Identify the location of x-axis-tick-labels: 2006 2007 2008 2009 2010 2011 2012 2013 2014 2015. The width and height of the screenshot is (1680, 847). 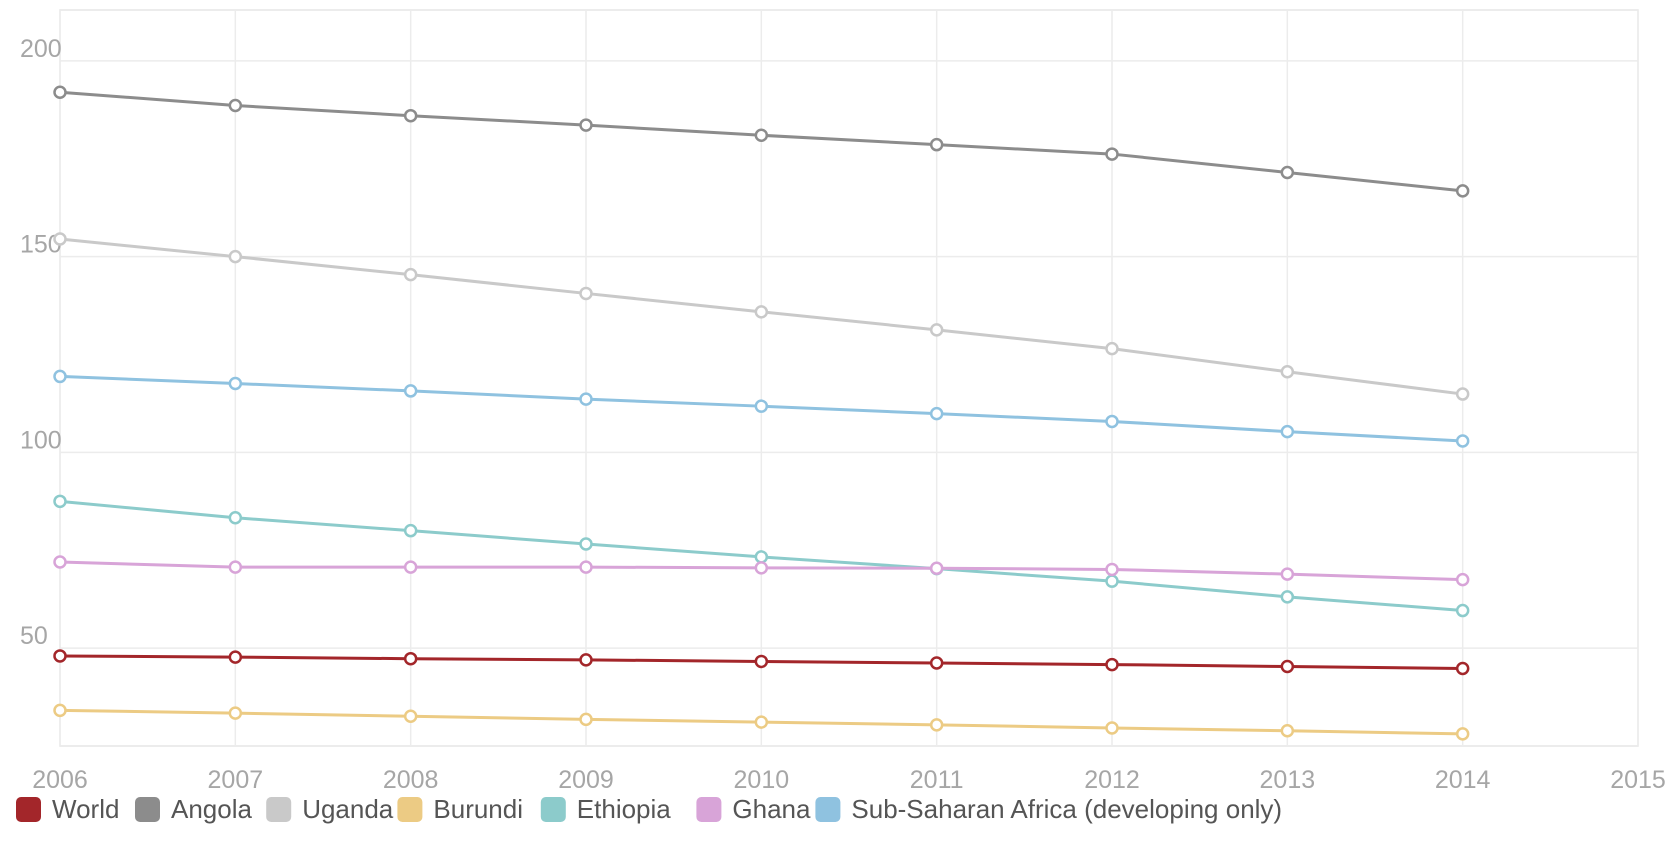
(849, 780).